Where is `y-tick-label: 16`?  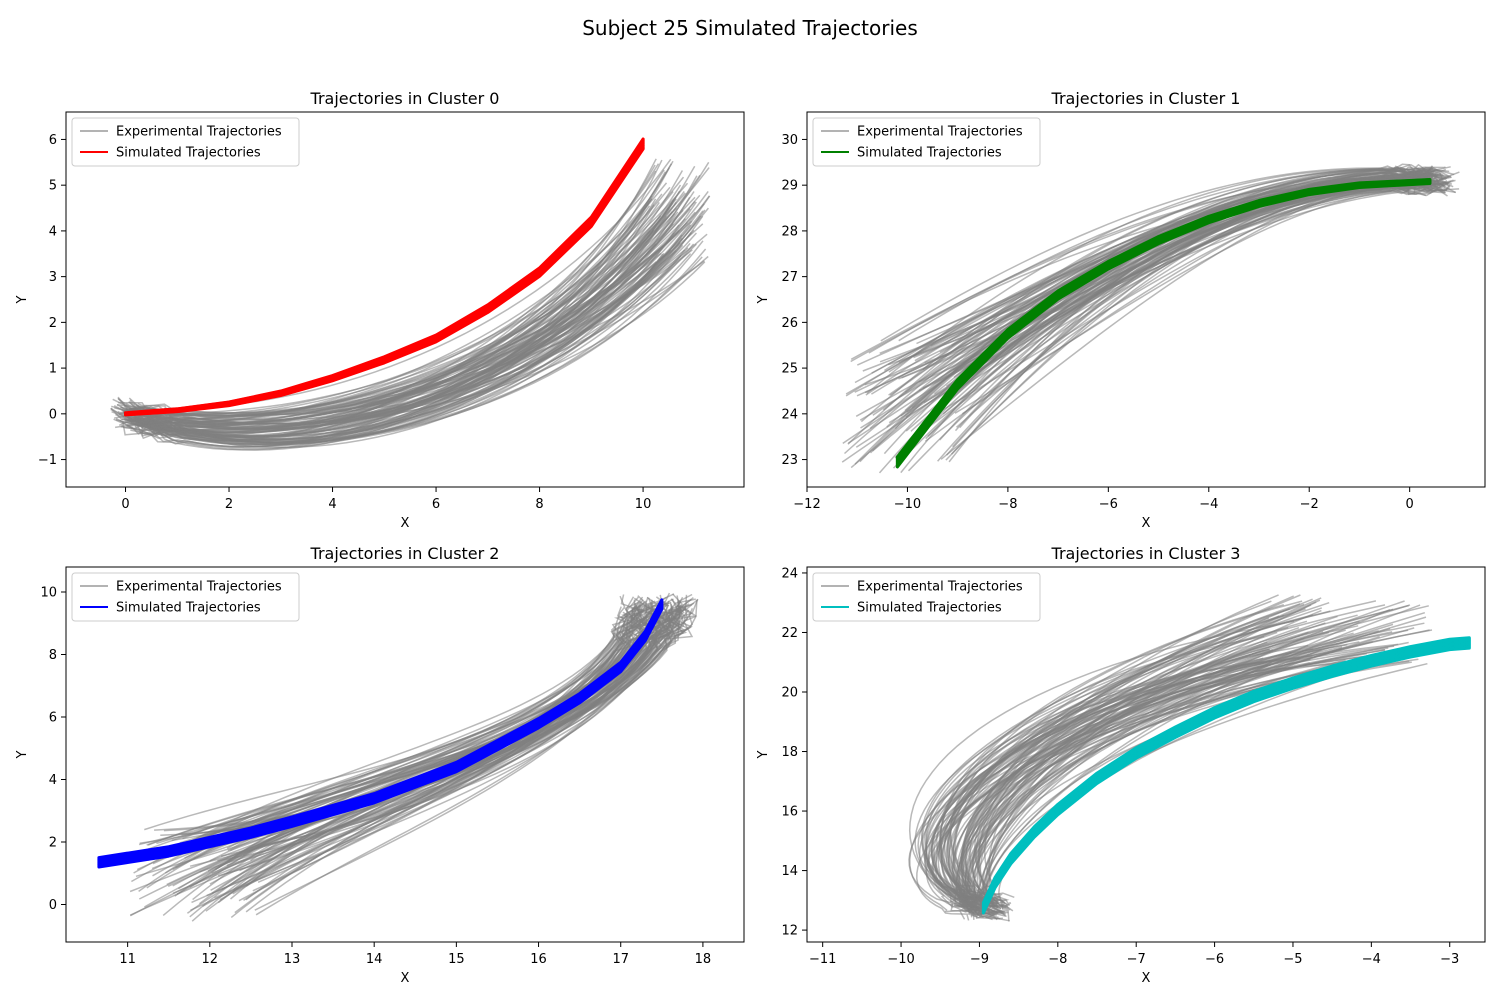
y-tick-label: 16 is located at coordinates (789, 812).